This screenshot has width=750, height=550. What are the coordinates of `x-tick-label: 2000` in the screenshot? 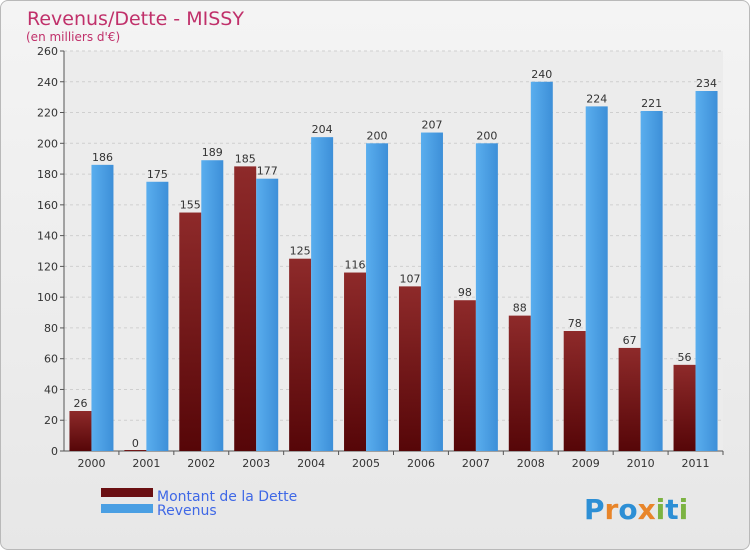 It's located at (91, 463).